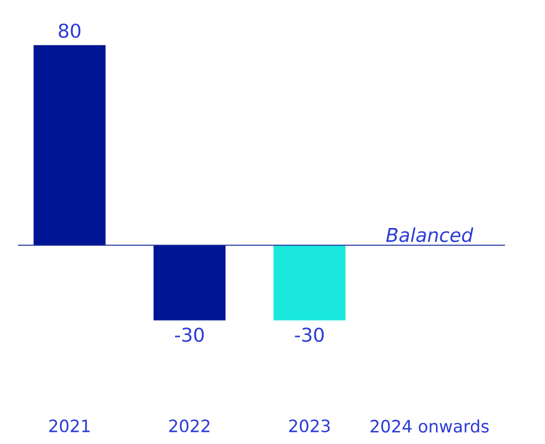 The height and width of the screenshot is (444, 545). I want to click on ref-line-label: Balanced, so click(430, 234).